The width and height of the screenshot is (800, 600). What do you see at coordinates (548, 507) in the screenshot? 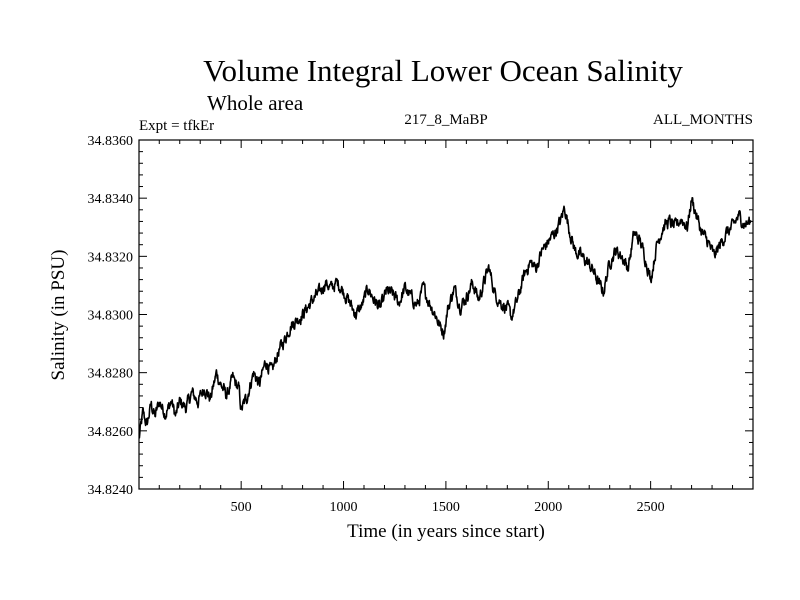
I see `x-tick-label: 2000` at bounding box center [548, 507].